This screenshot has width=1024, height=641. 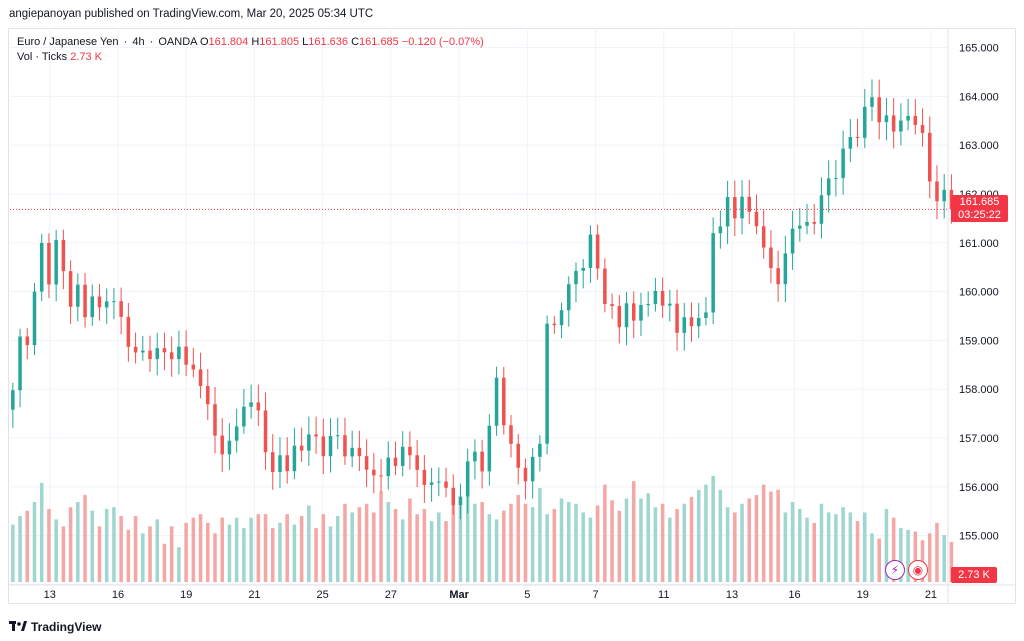 I want to click on tradingview-logo-icon, so click(x=18, y=626).